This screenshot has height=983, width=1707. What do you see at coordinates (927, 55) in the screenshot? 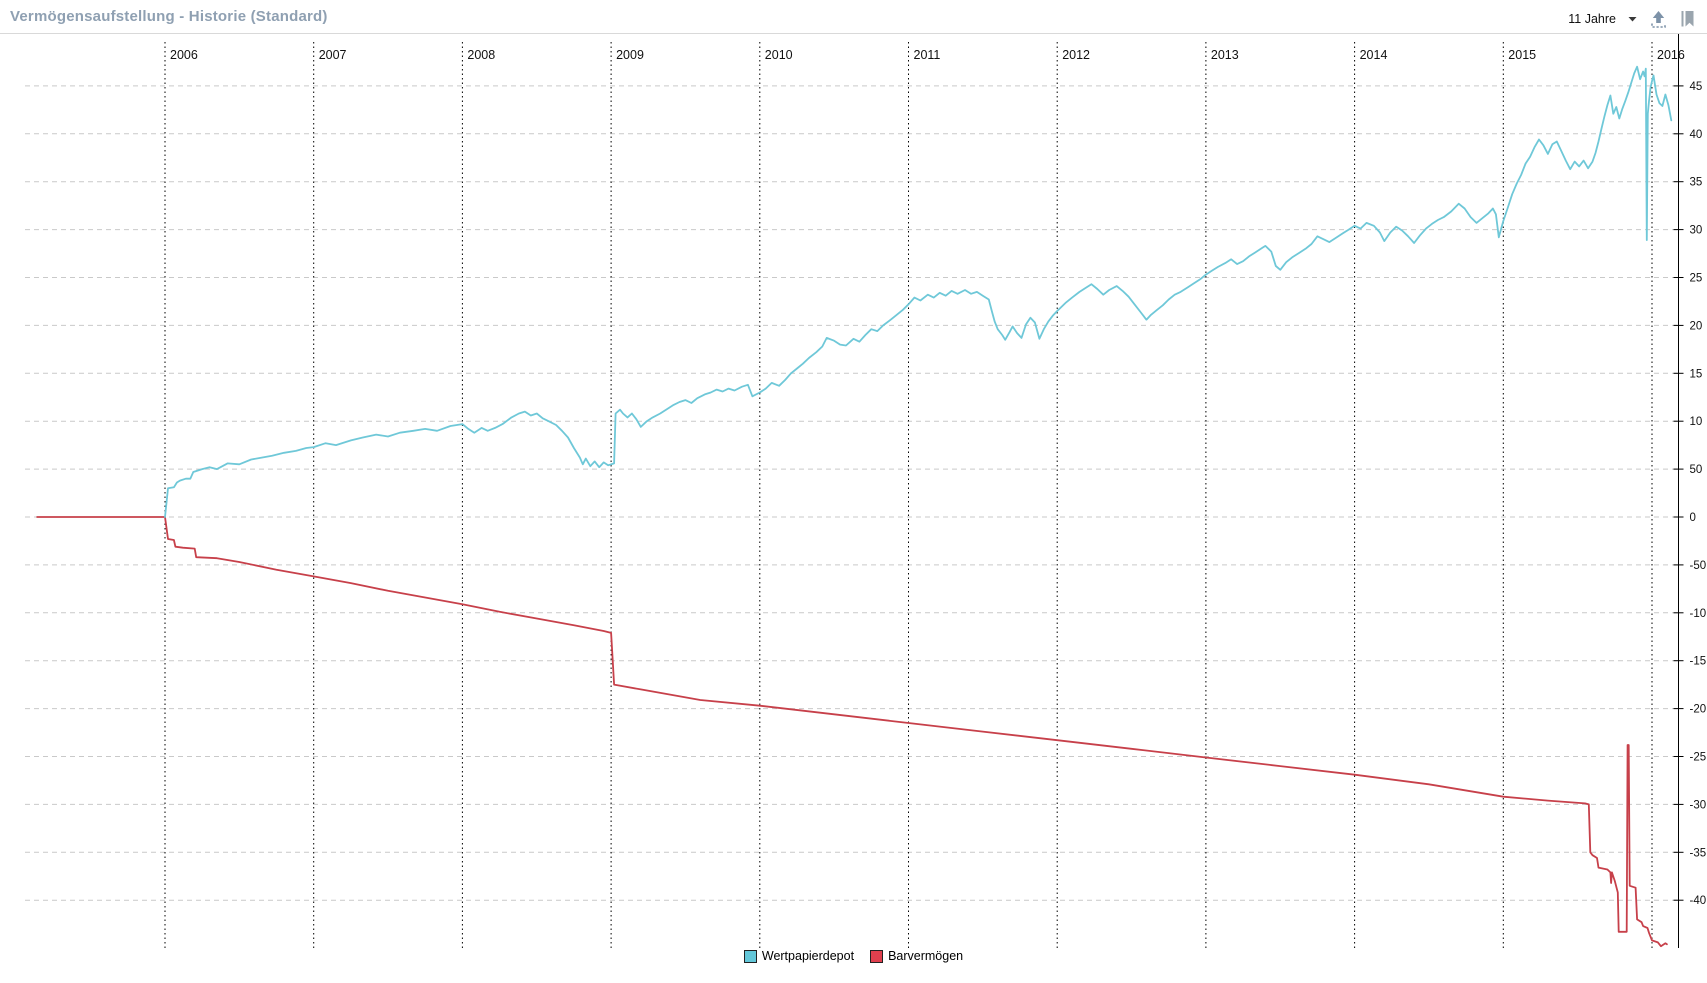
I see `year-label: 2011` at bounding box center [927, 55].